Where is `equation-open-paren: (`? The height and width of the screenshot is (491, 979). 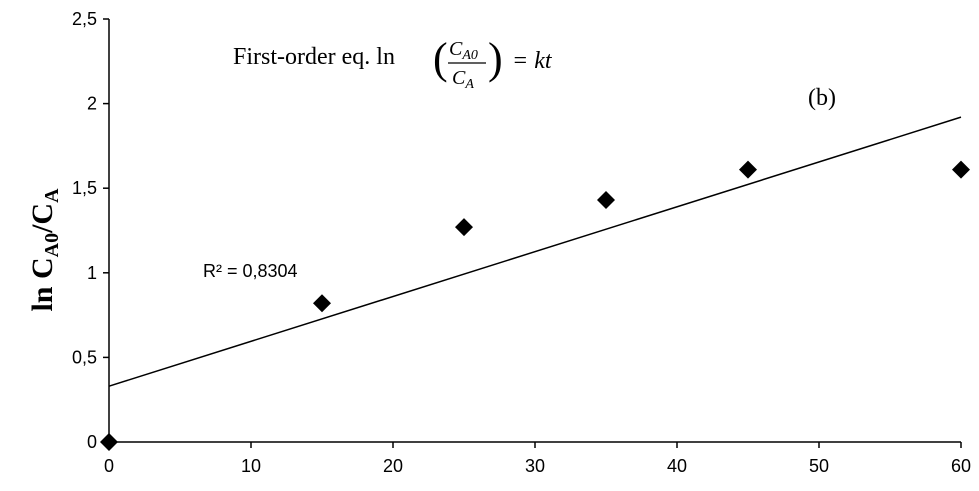
equation-open-paren: ( is located at coordinates (440, 58).